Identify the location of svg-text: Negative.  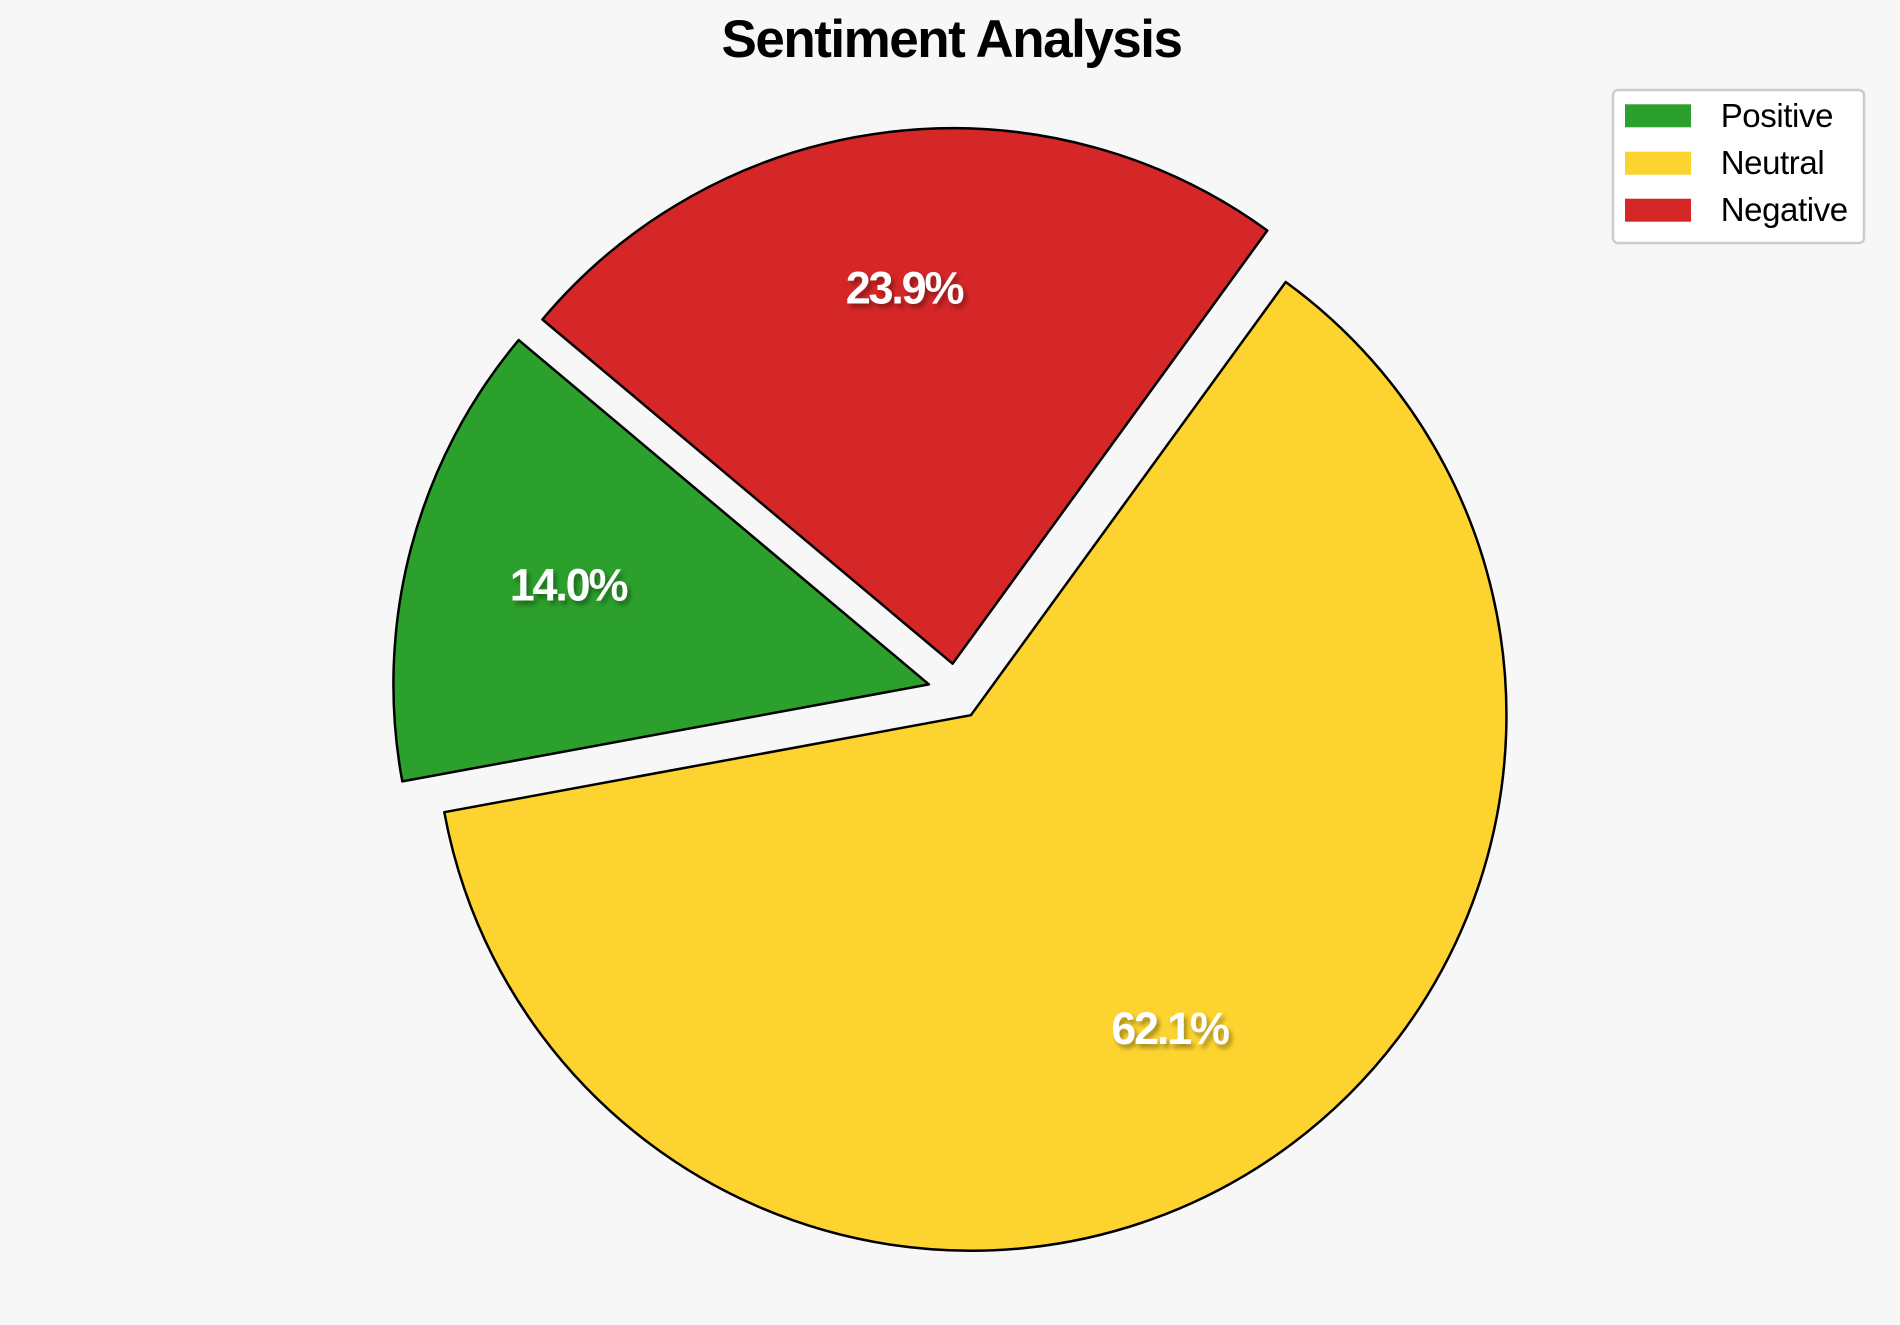
(1784, 209).